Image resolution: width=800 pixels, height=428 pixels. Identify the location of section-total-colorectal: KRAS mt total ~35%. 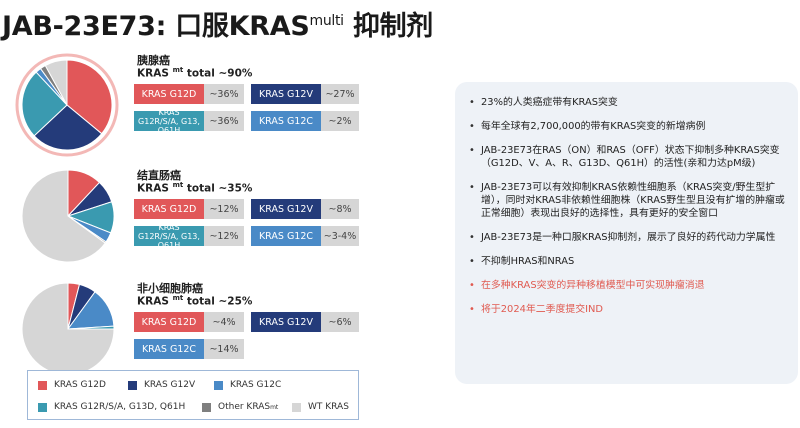
(195, 188).